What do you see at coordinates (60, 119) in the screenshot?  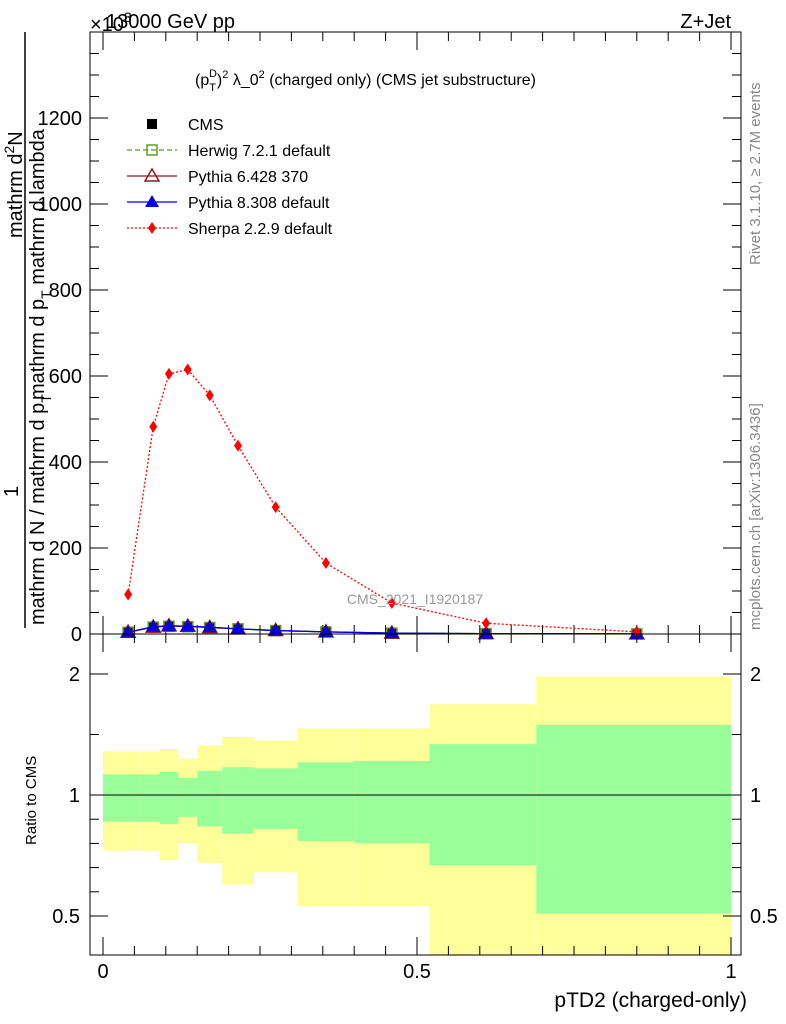 I see `main-ytick-label: 1200` at bounding box center [60, 119].